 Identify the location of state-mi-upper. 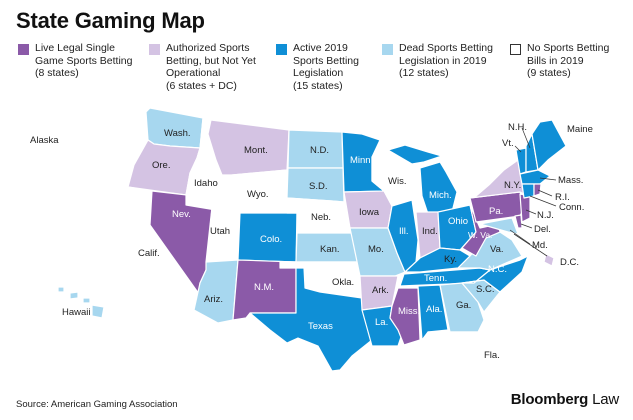
(415, 154).